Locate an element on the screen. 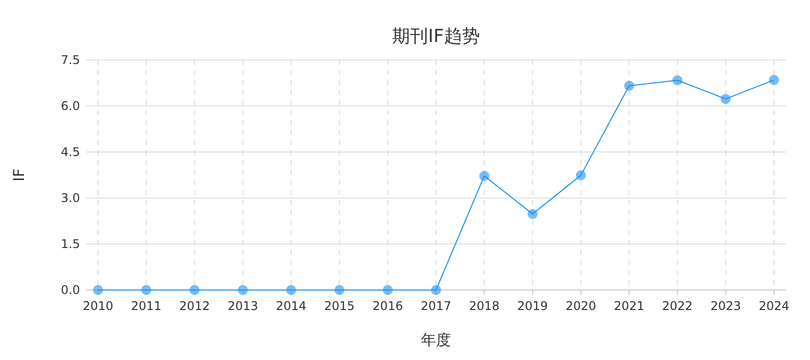  x-tick-label: 2016 is located at coordinates (387, 306).